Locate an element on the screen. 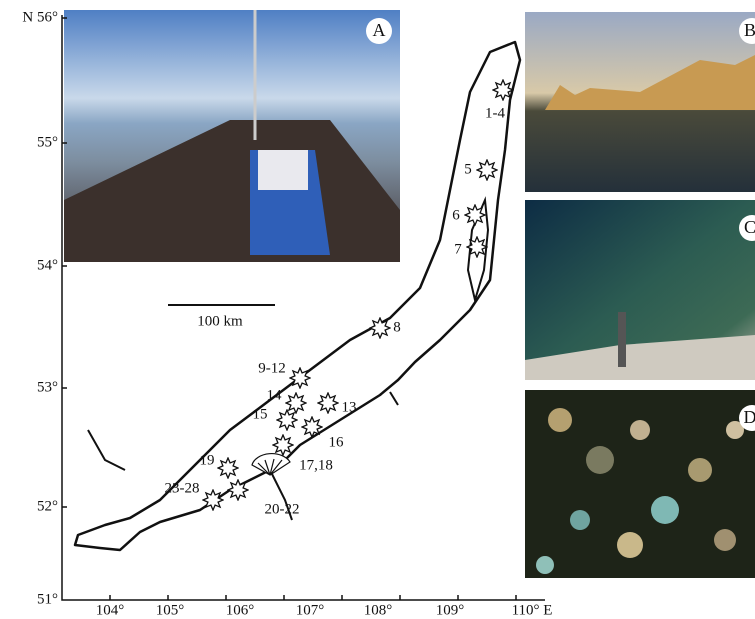  site-label: 8 is located at coordinates (397, 327).